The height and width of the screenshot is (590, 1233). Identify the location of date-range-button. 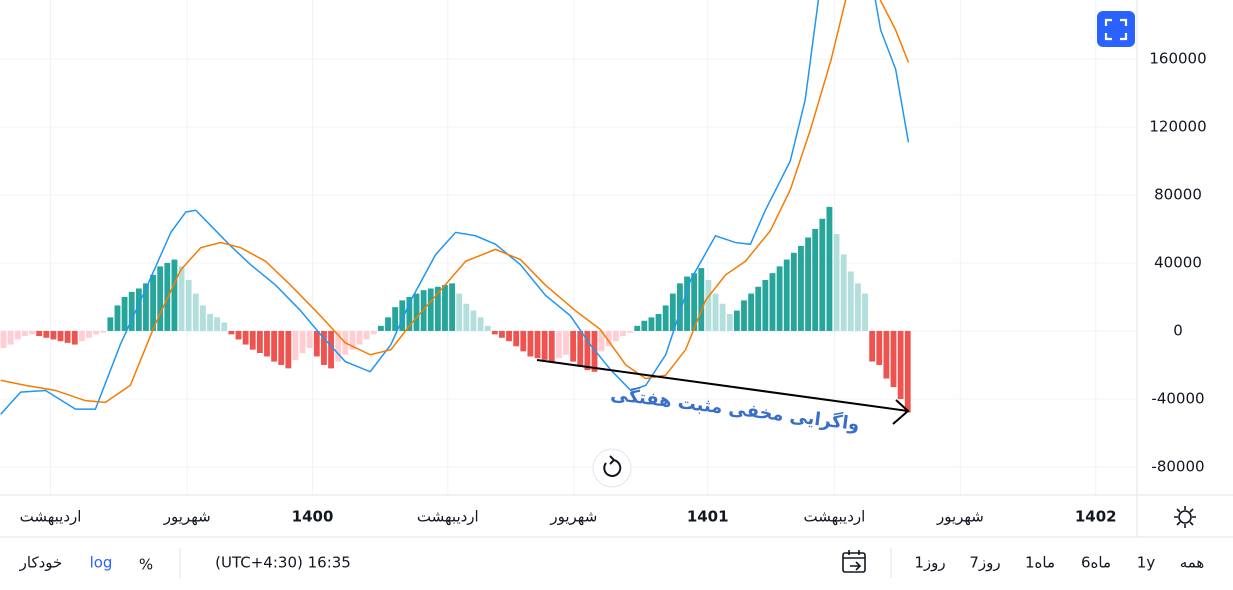
(854, 561).